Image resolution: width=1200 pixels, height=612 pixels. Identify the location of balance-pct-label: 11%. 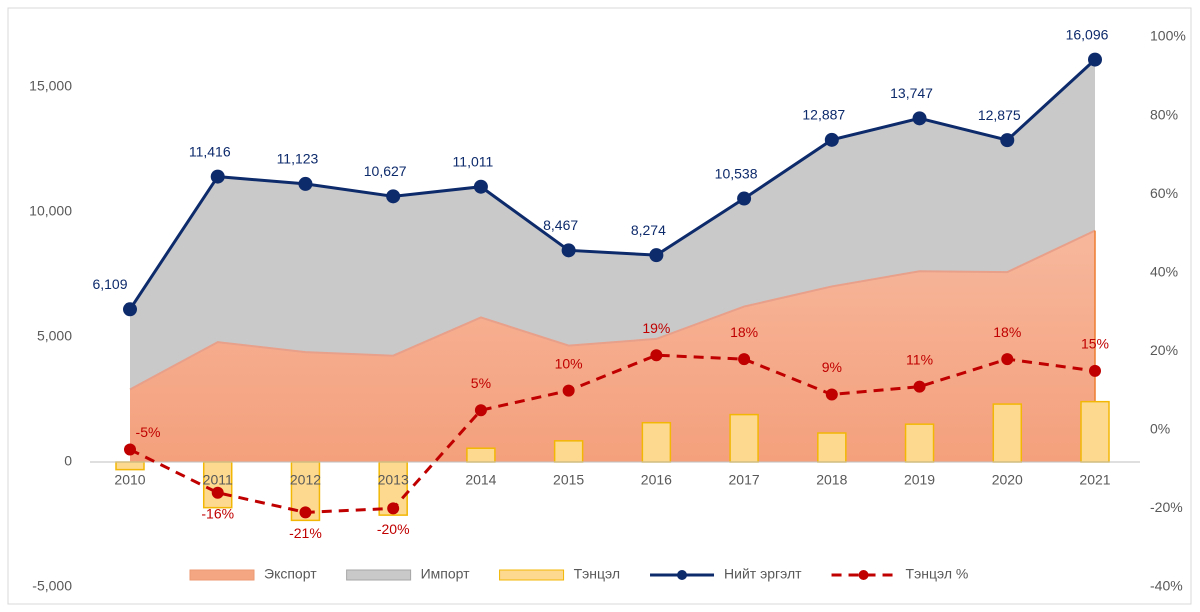
(919, 359).